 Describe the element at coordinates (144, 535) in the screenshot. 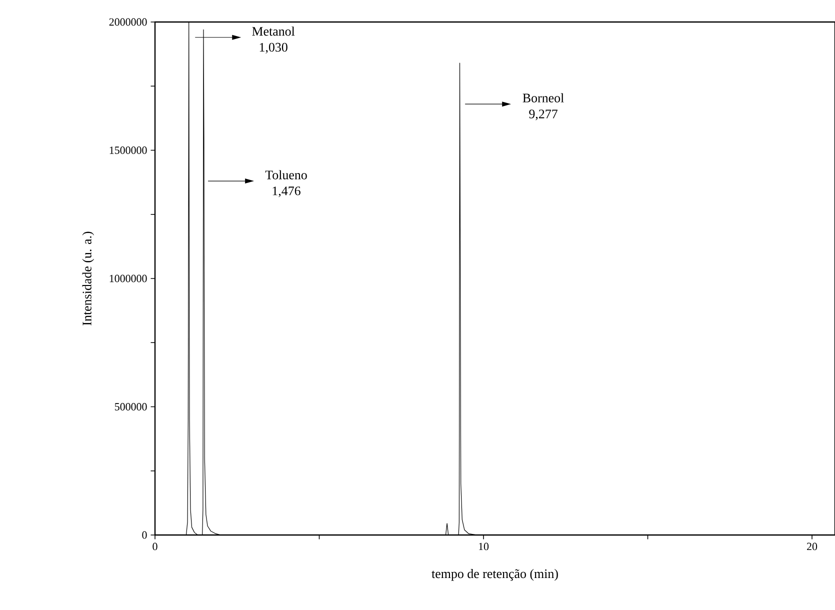

I see `y-tick-label: 0` at that location.